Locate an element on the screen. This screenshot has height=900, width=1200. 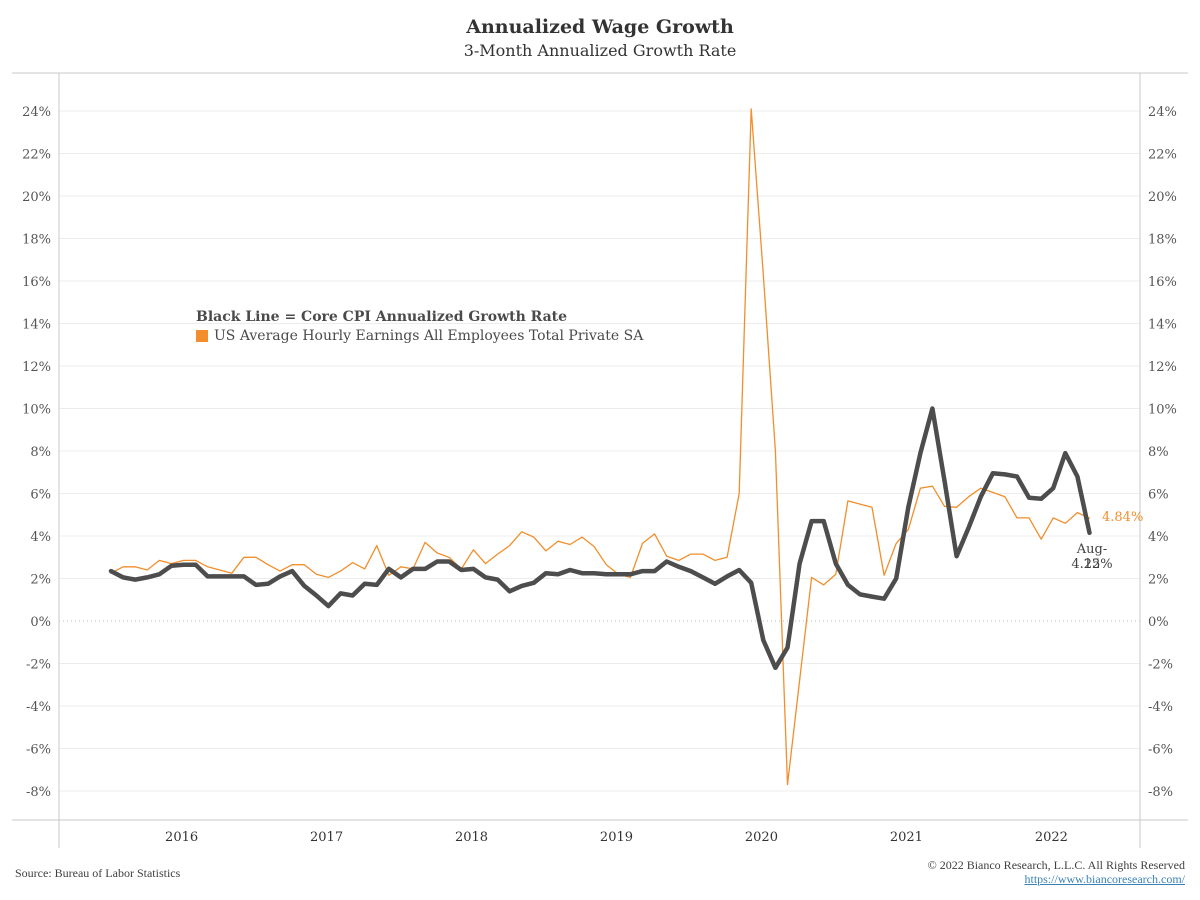
y-tick-label-right: 8% is located at coordinates (1158, 452).